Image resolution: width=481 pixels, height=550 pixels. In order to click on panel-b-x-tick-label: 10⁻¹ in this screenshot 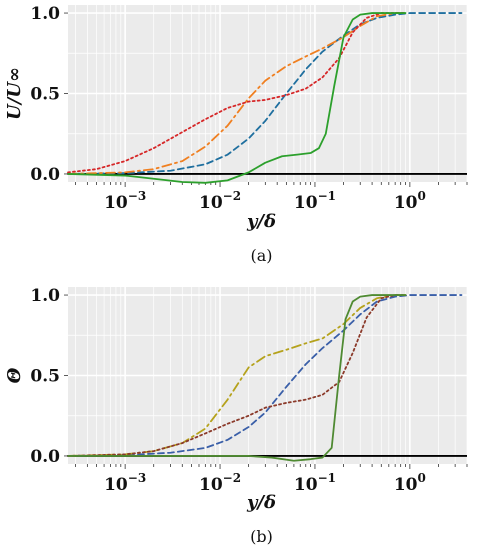, I will do `click(315, 483)`.